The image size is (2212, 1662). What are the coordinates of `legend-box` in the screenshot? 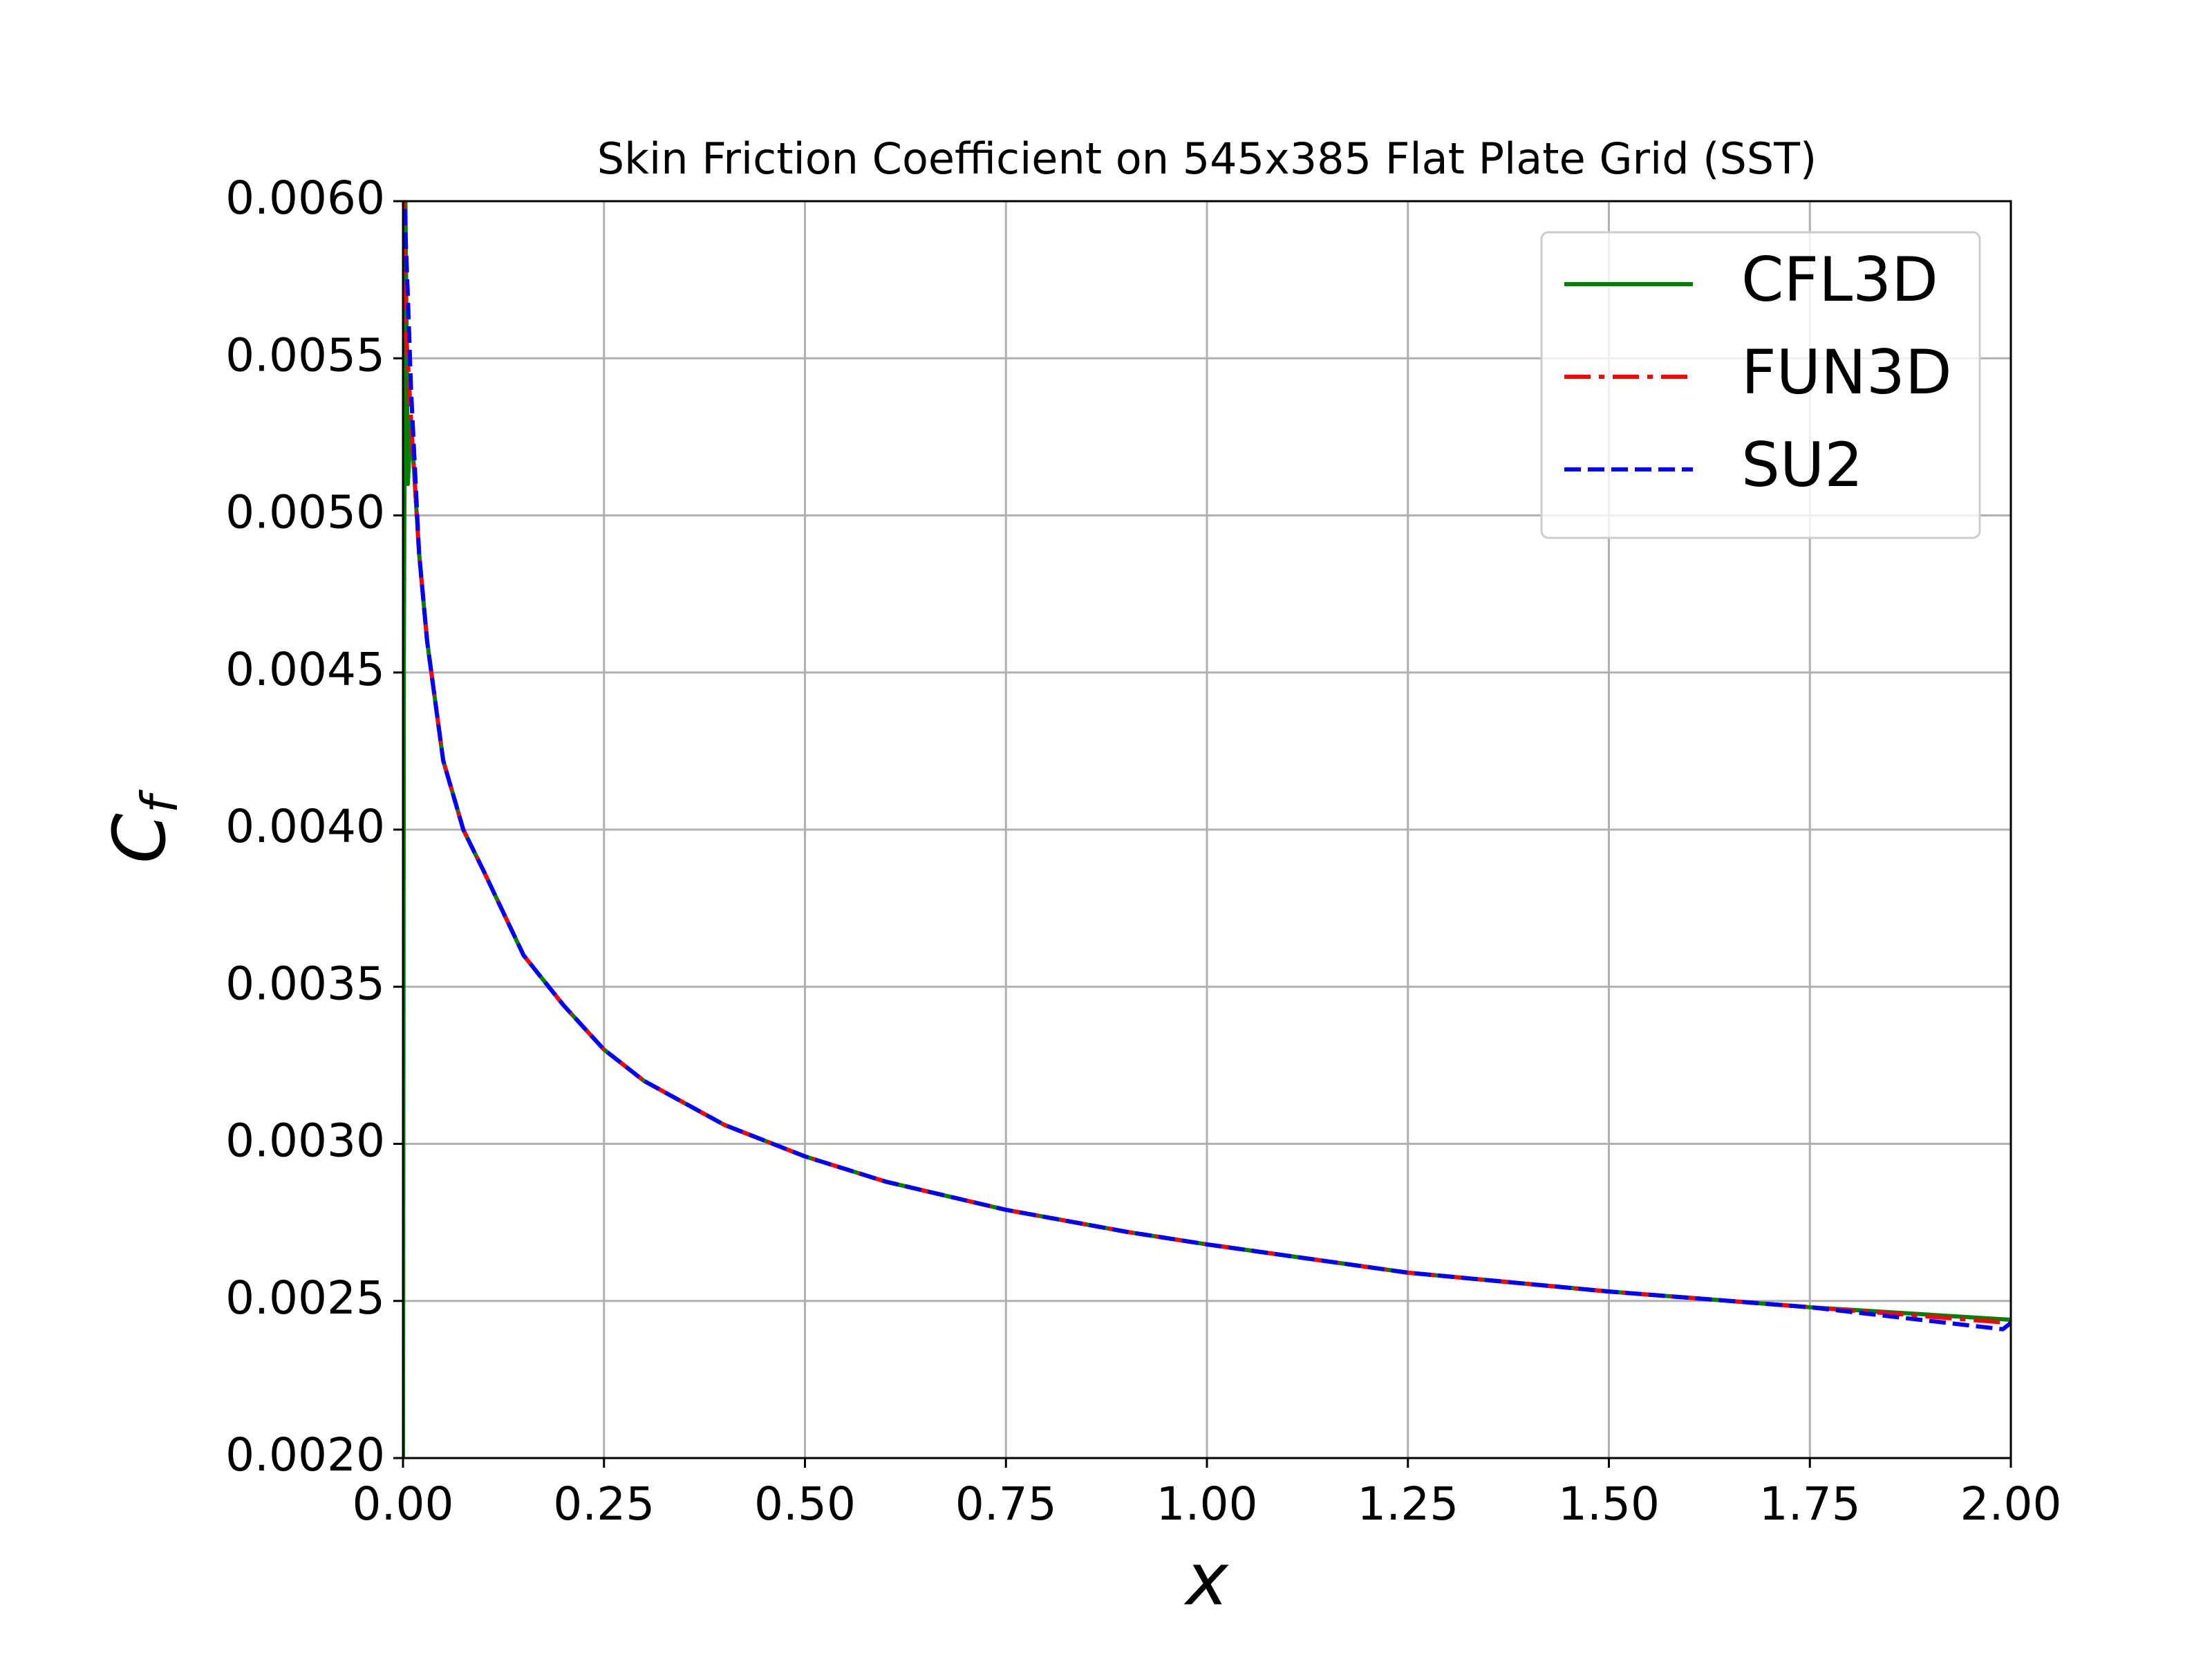 It's located at (1760, 385).